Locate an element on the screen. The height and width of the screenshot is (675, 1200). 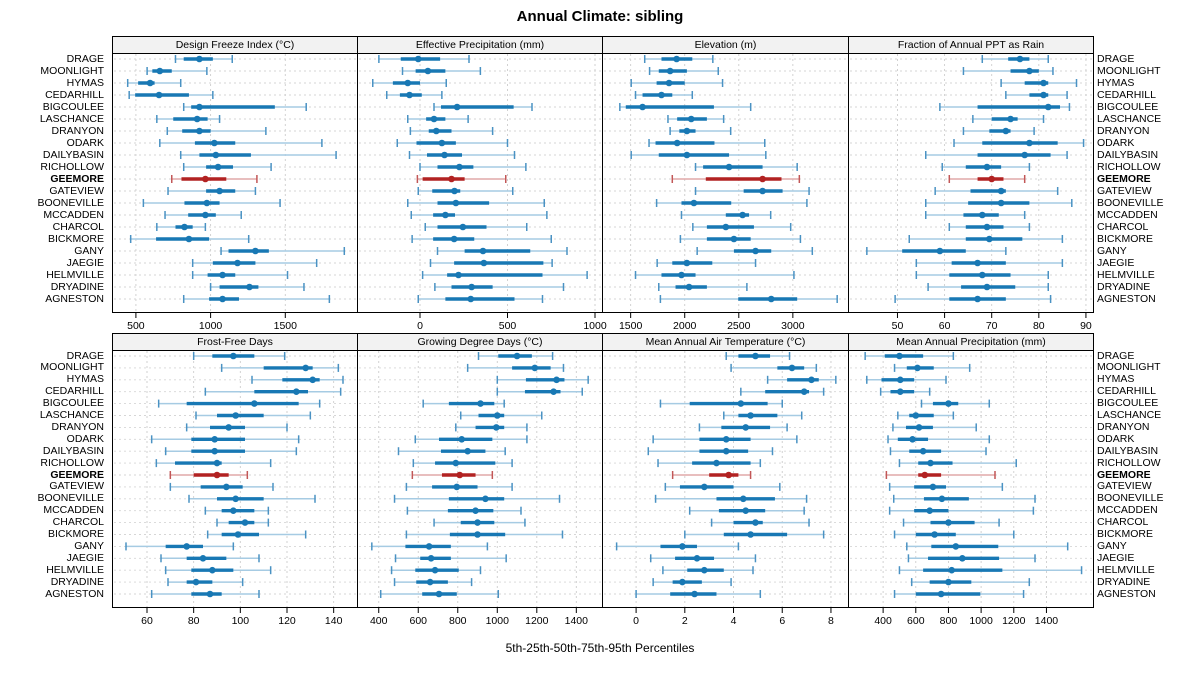
station-label-right-dranyon: DRANYON is located at coordinates (1123, 426).